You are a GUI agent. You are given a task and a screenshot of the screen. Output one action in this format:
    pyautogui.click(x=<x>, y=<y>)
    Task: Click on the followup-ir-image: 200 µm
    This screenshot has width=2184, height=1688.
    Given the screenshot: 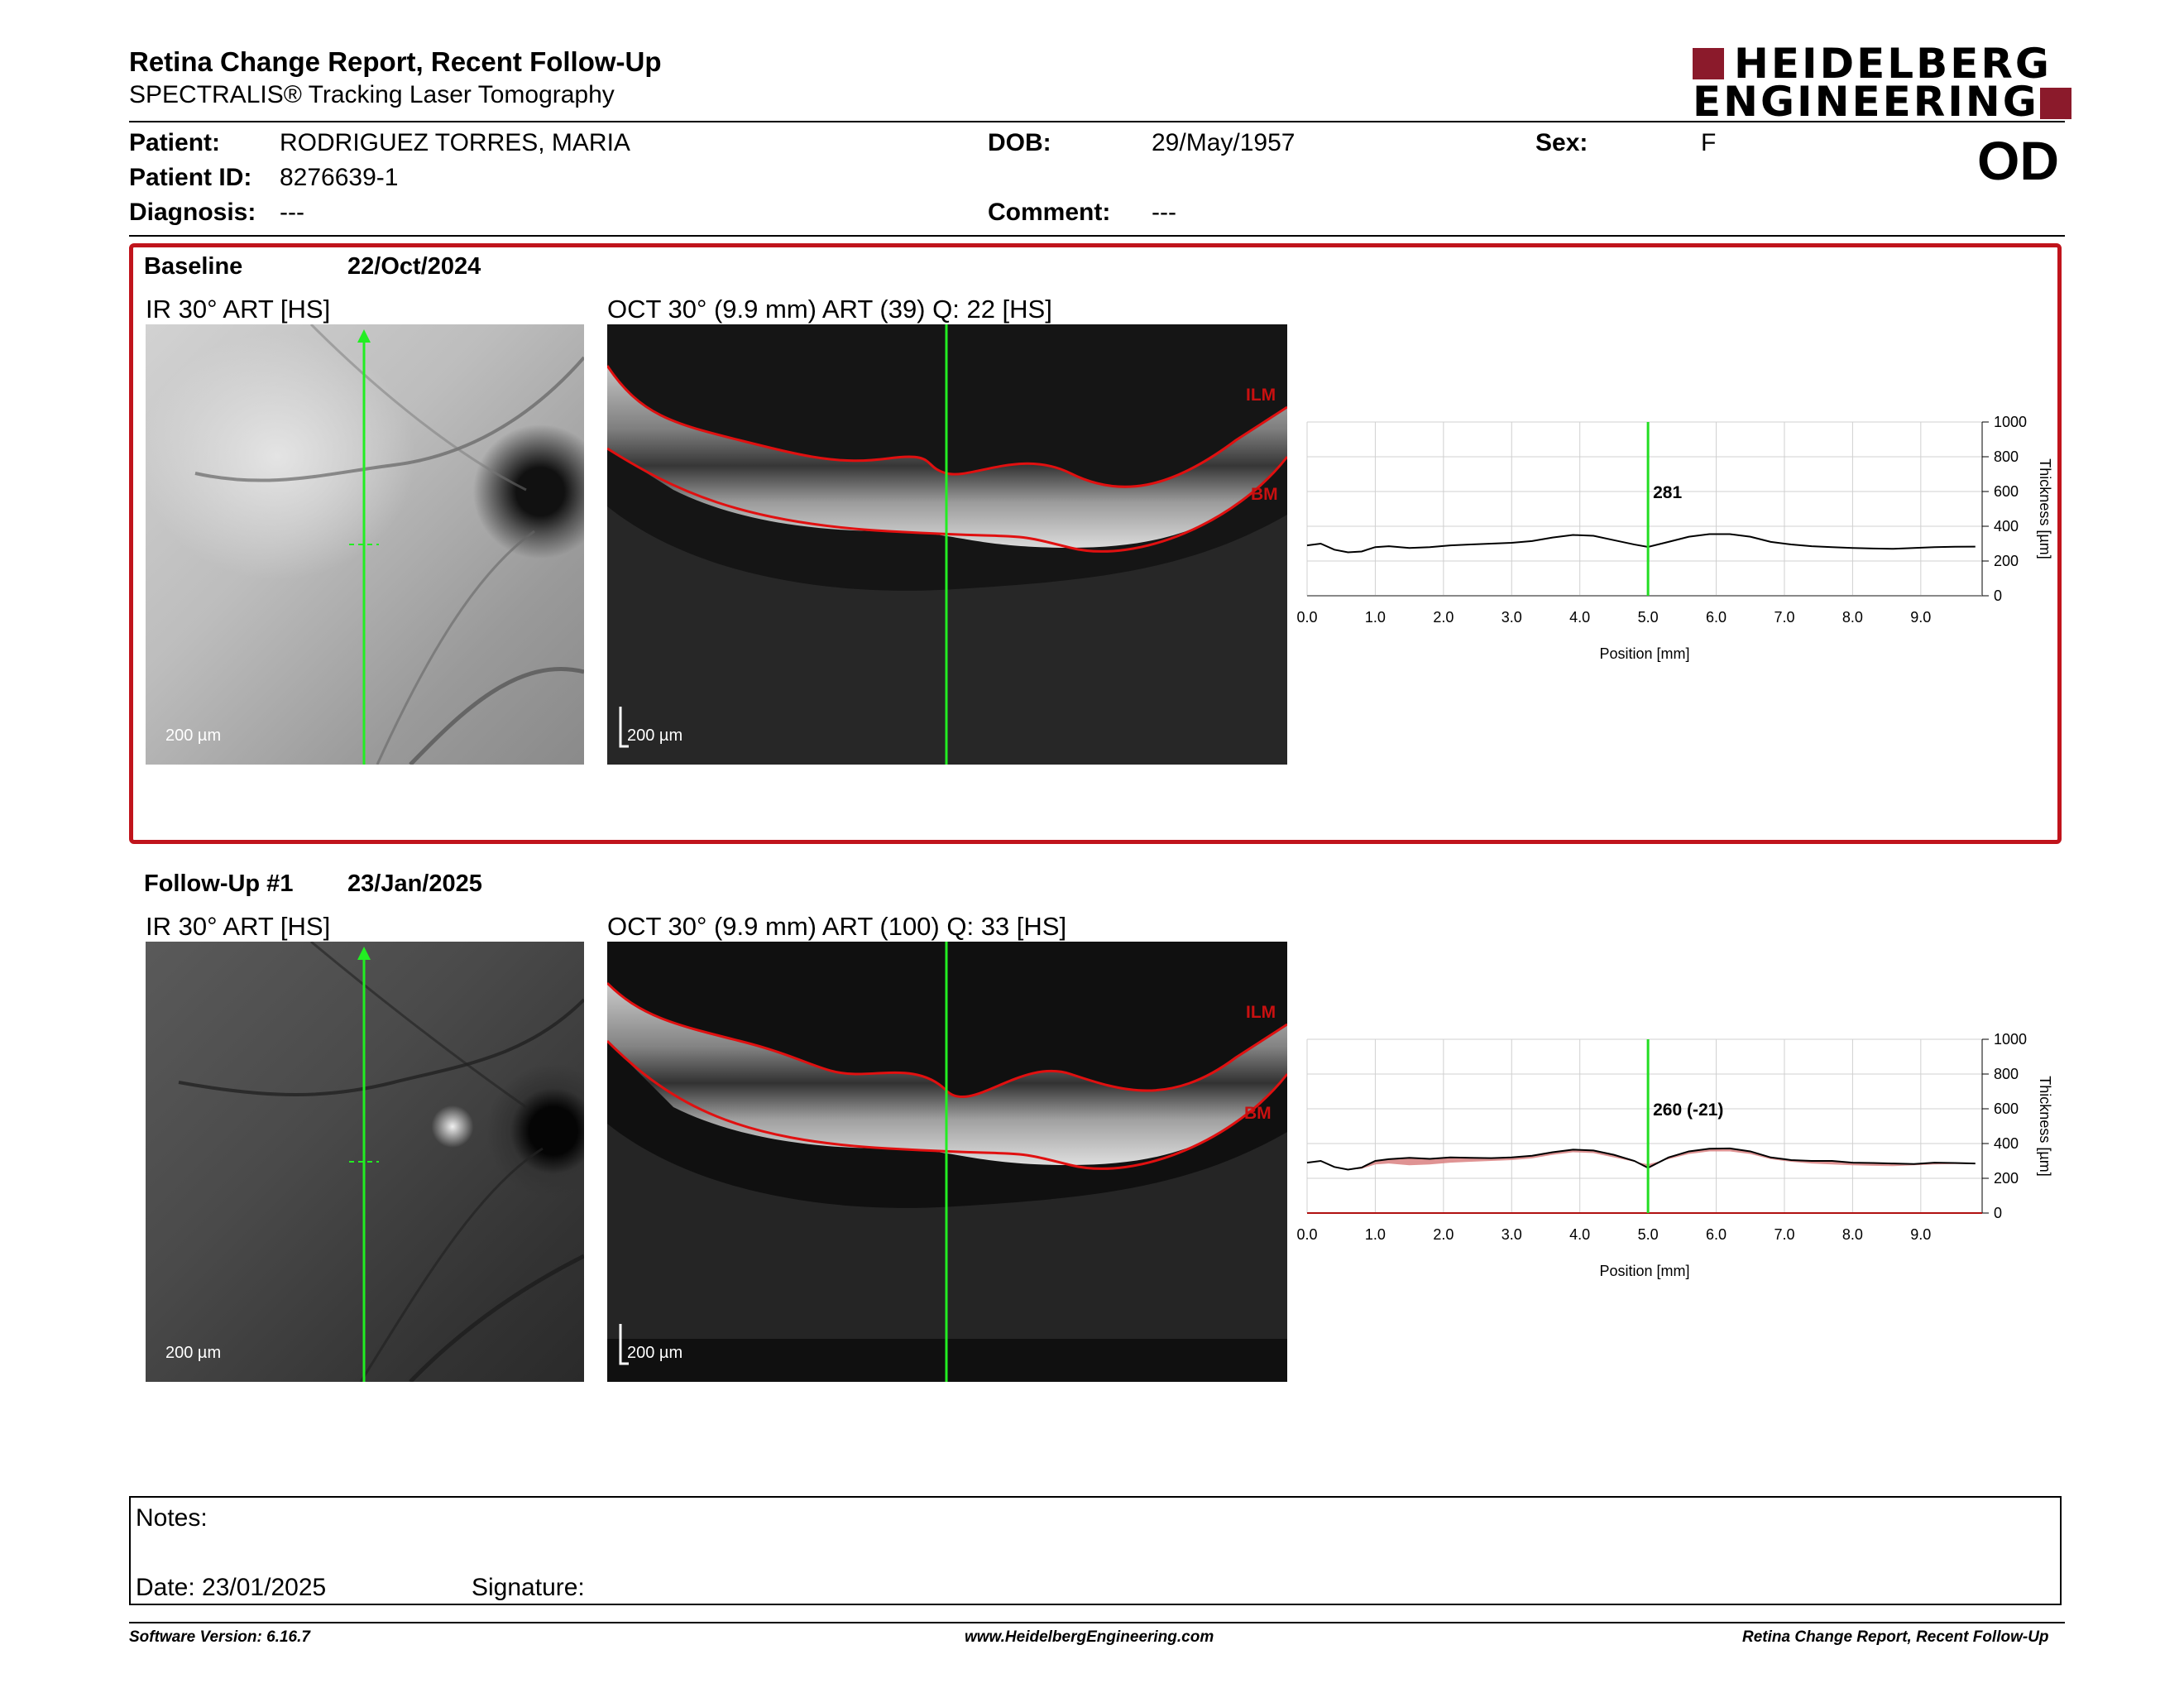 What is the action you would take?
    pyautogui.click(x=365, y=1162)
    